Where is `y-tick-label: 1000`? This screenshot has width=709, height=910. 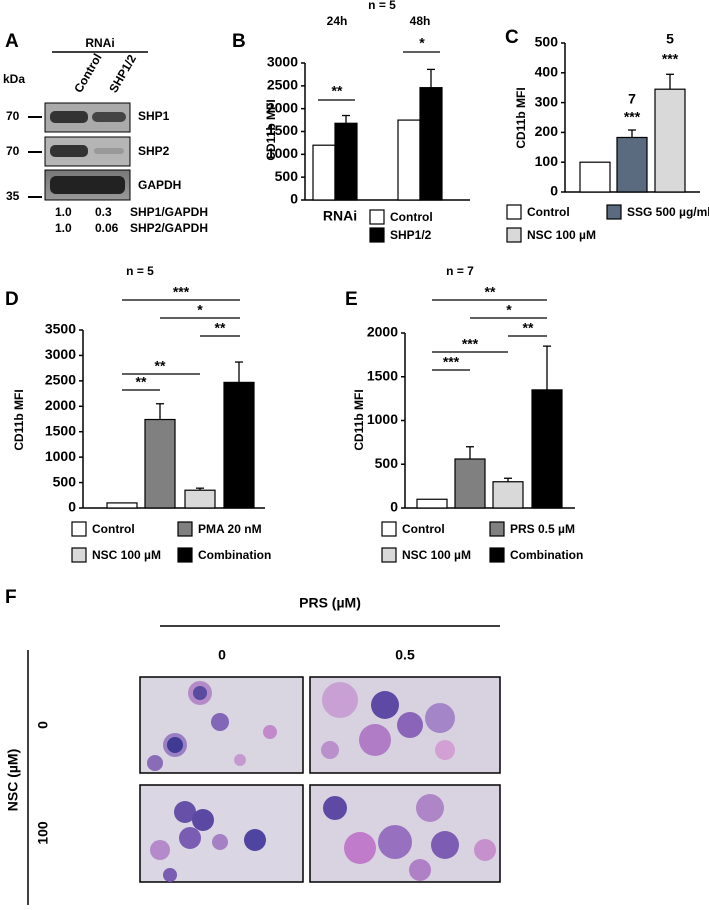 y-tick-label: 1000 is located at coordinates (382, 419).